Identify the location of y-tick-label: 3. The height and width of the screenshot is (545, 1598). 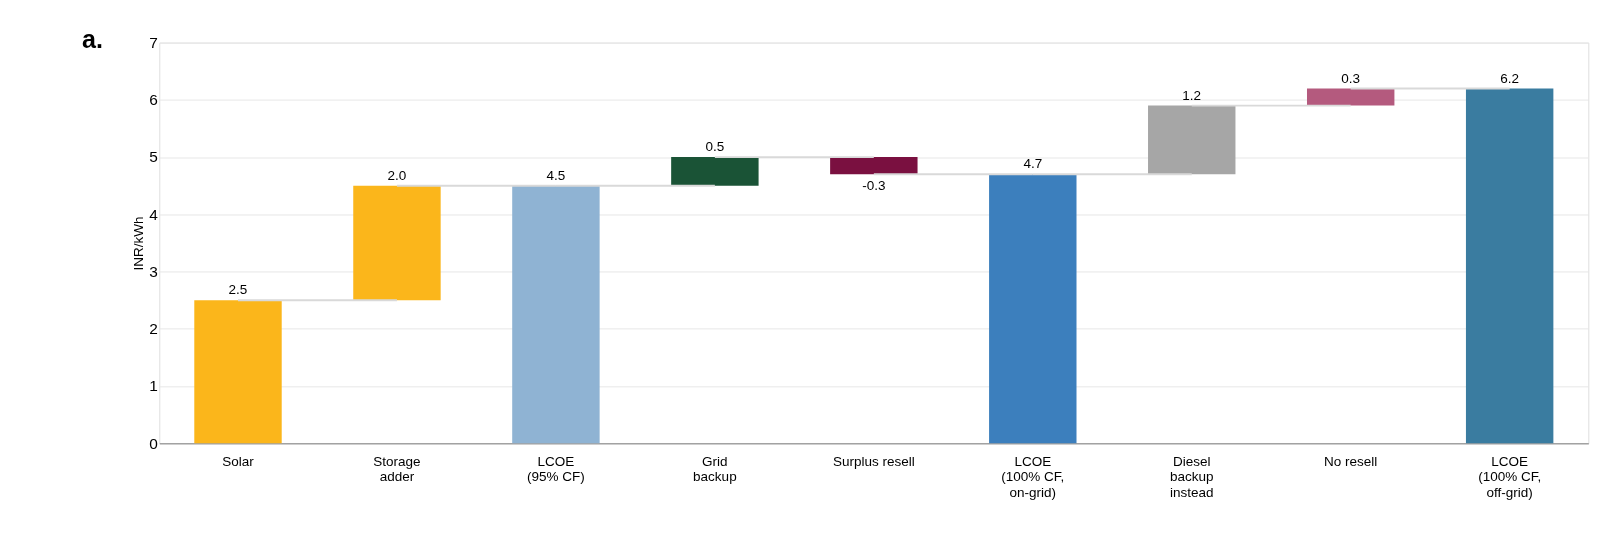
(153, 271).